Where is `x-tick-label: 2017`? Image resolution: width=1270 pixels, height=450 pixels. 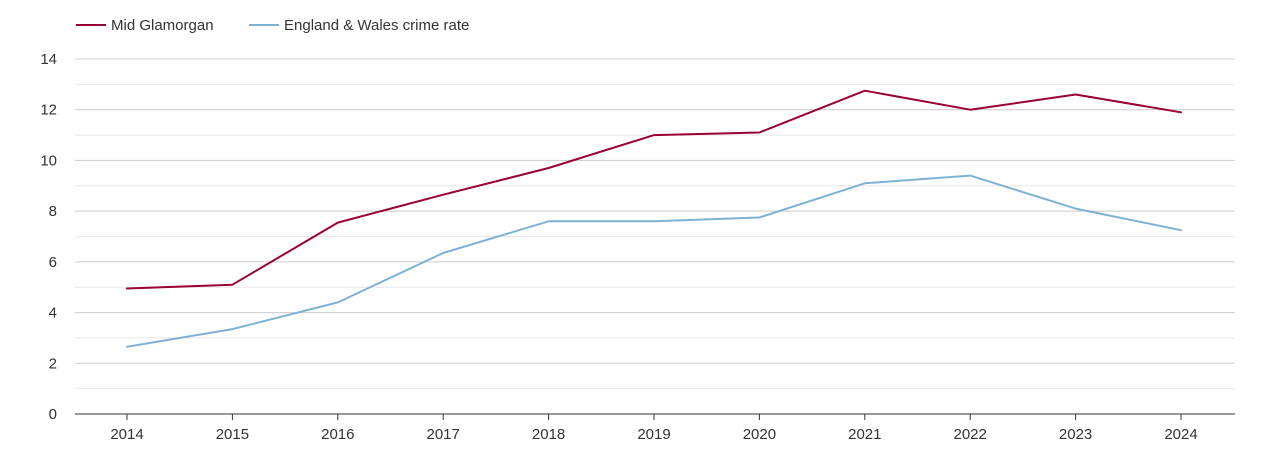
x-tick-label: 2017 is located at coordinates (443, 434).